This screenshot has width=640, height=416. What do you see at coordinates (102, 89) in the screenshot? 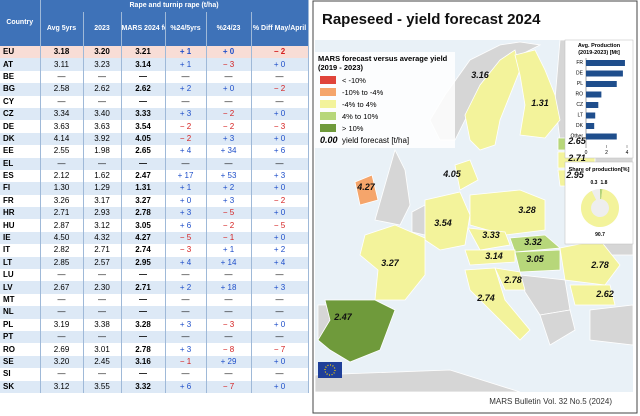
I see `value-cell: 2.62` at bounding box center [102, 89].